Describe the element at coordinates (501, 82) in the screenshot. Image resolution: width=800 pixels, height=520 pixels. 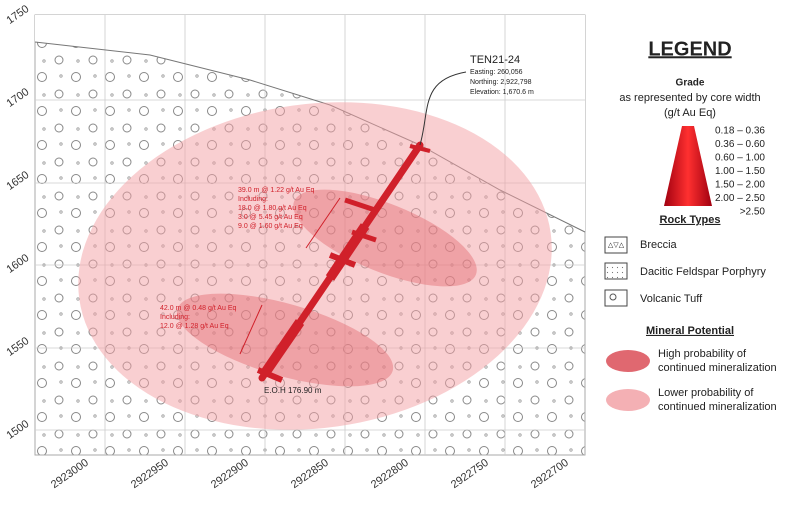
I see `drillhole-detail: Northing: 2,922,798` at that location.